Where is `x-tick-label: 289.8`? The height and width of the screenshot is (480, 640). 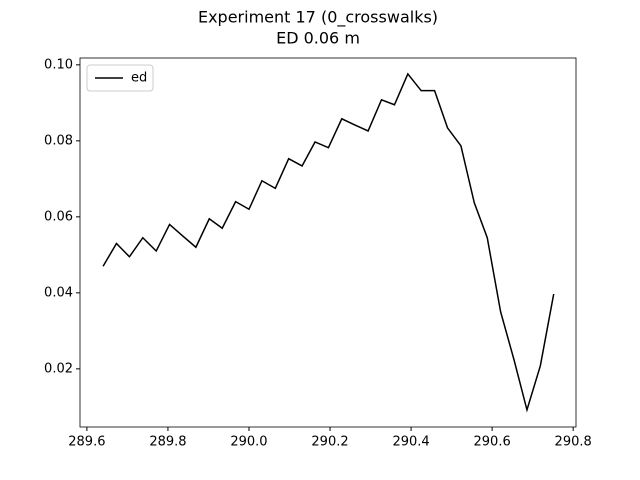
x-tick-label: 289.8 is located at coordinates (167, 442).